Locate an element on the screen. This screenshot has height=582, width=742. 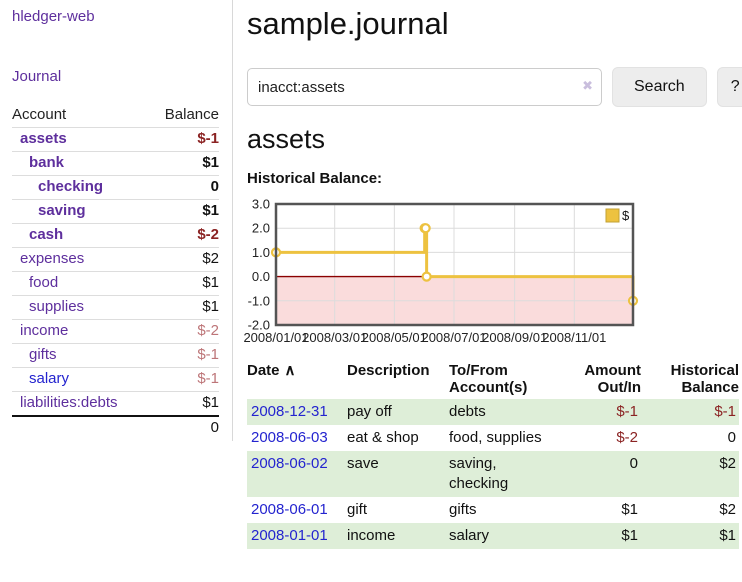
register-header-description: Description is located at coordinates (388, 370).